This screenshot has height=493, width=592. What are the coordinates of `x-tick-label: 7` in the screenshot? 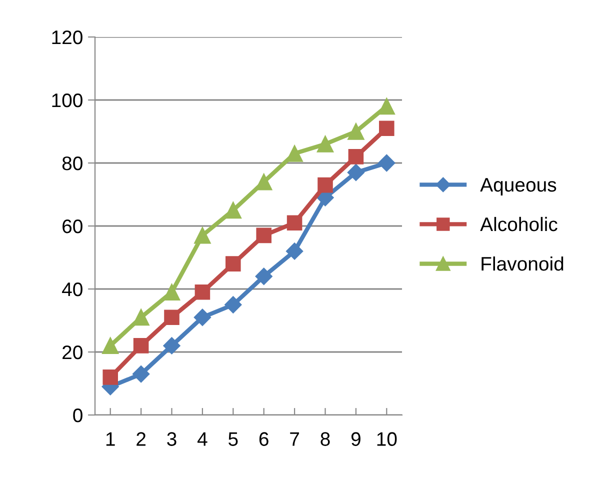 It's located at (294, 439).